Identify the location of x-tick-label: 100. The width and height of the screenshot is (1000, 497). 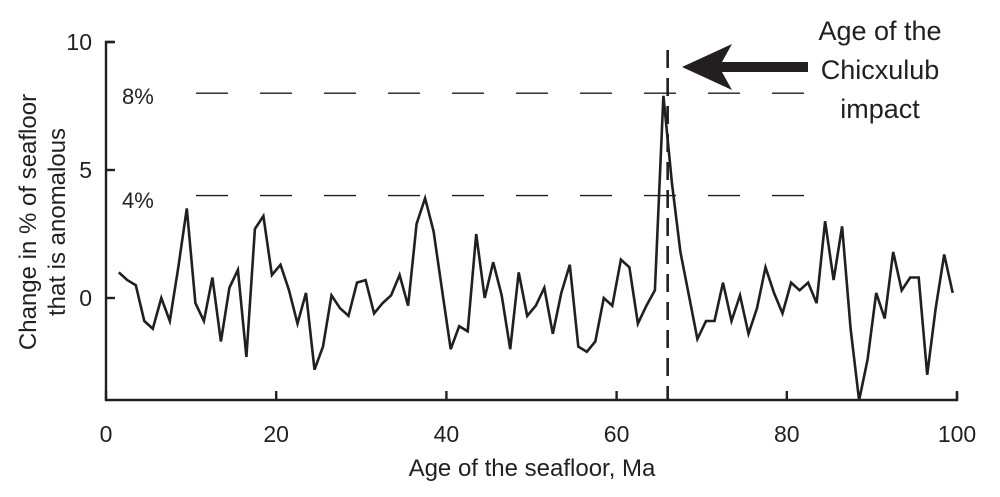
(957, 434).